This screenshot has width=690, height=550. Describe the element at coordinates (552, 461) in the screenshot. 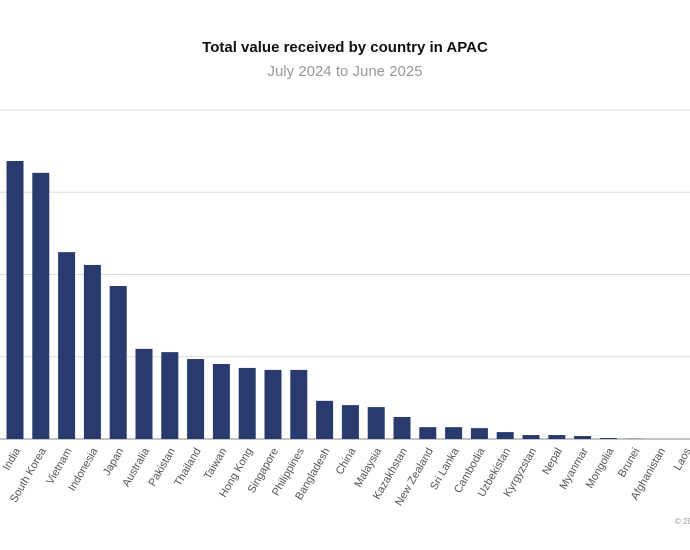

I see `x-tick-label: Nepal` at that location.